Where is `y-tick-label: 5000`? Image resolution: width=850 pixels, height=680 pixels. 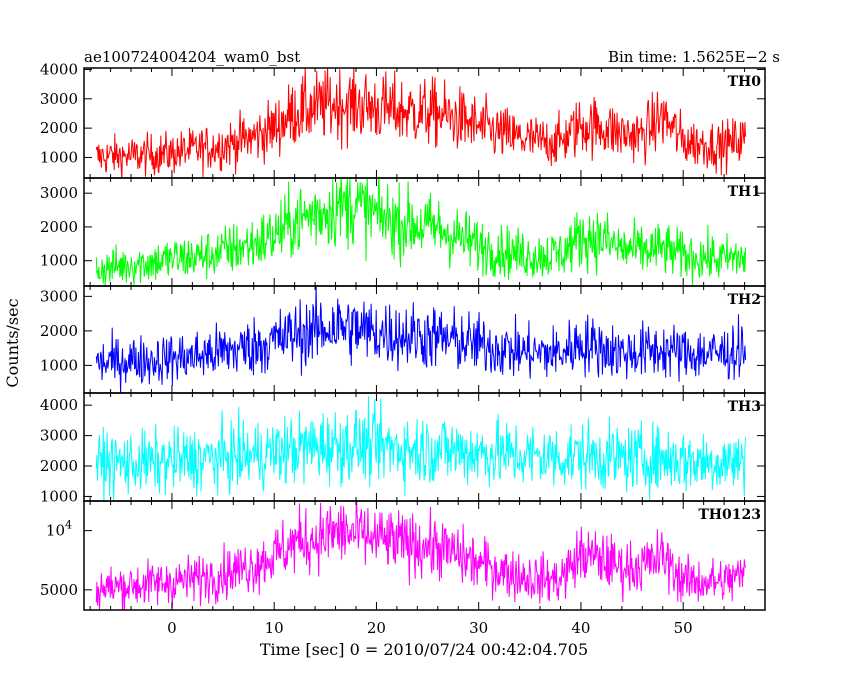
y-tick-label: 5000 is located at coordinates (59, 590).